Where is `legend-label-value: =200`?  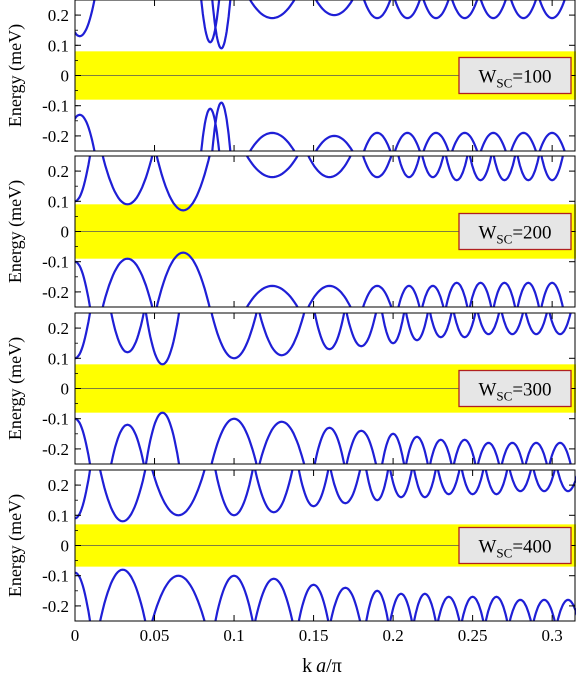
legend-label-value: =200 is located at coordinates (531, 233).